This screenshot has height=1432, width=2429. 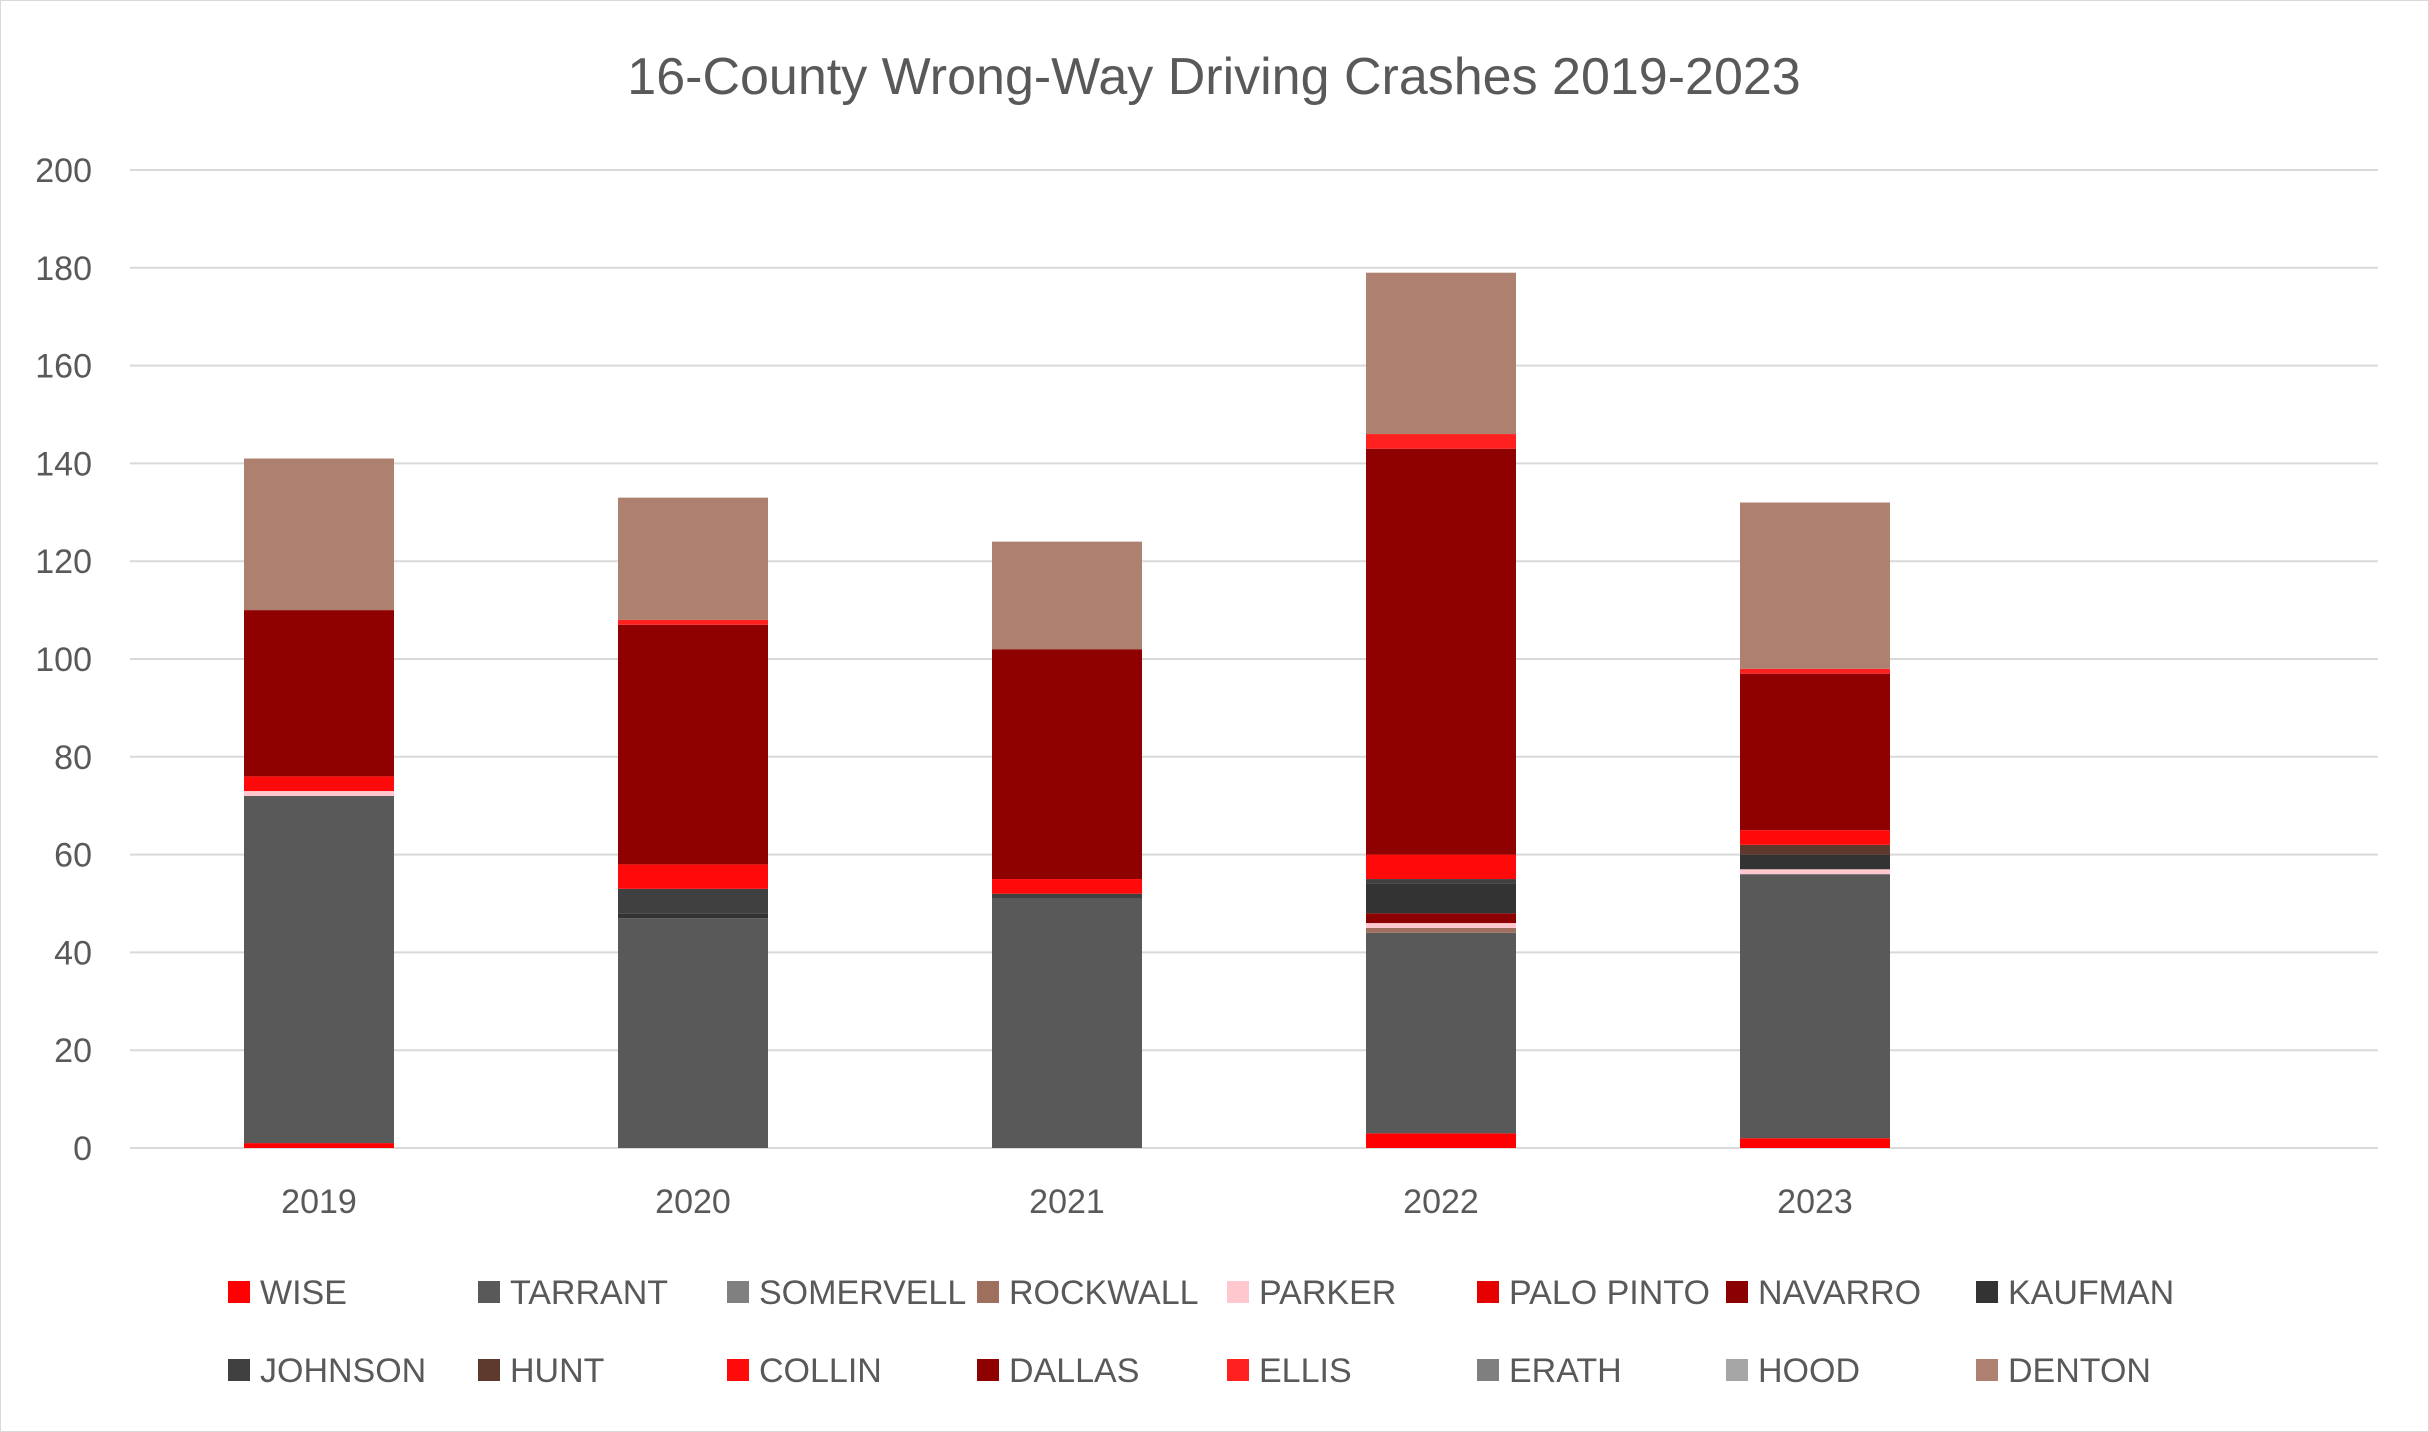 I want to click on bar-segment-dallas-2022, so click(x=1441, y=651).